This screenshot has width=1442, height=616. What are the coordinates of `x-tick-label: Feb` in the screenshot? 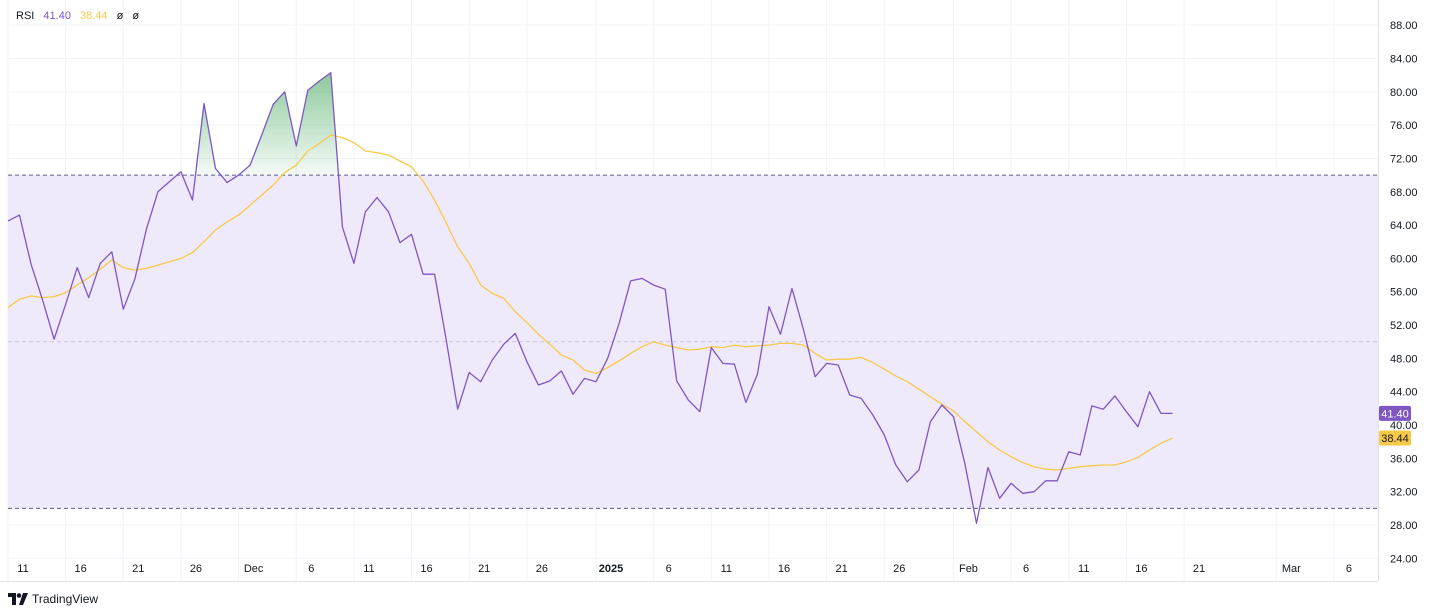 It's located at (968, 569).